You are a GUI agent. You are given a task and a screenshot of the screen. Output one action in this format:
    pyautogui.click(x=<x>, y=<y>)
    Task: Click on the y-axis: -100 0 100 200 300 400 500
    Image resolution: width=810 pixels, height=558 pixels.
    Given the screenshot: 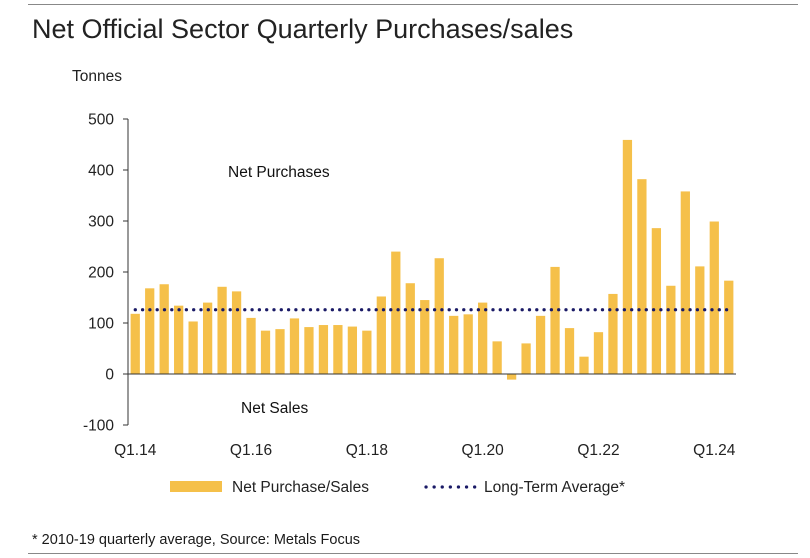 What is the action you would take?
    pyautogui.click(x=106, y=273)
    